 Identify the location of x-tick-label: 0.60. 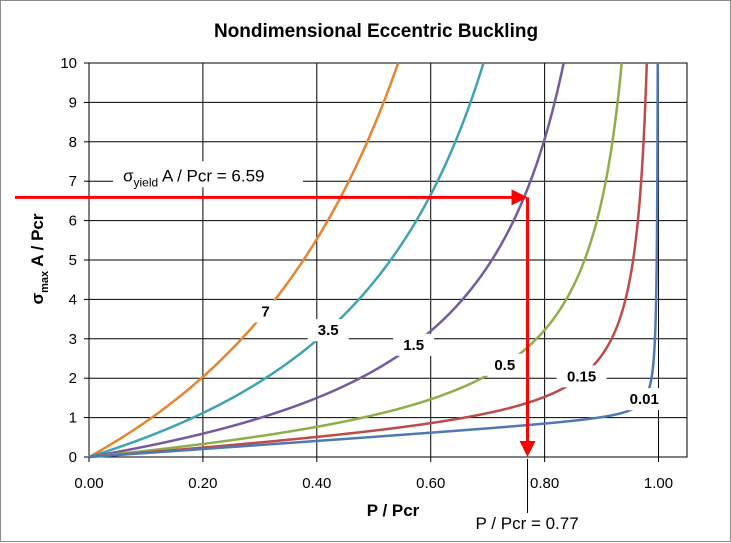
(430, 483).